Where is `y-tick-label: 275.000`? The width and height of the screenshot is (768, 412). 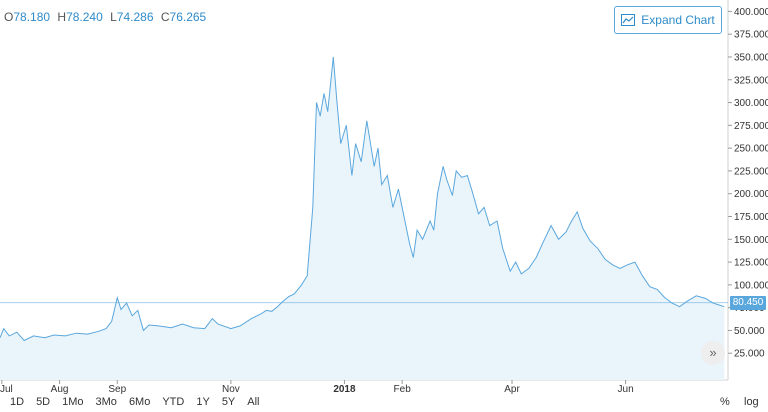 y-tick-label: 275.000 is located at coordinates (751, 126).